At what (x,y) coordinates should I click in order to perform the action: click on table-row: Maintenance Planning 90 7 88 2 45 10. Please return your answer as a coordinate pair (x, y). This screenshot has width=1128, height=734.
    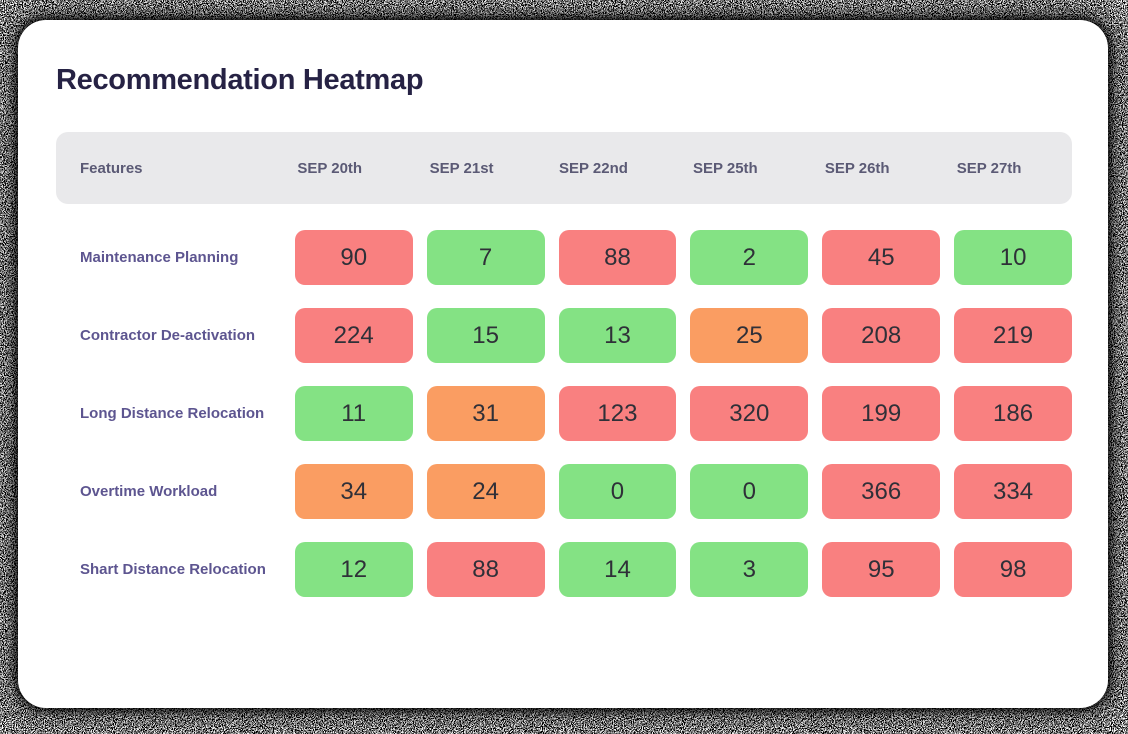
    Looking at the image, I should click on (564, 257).